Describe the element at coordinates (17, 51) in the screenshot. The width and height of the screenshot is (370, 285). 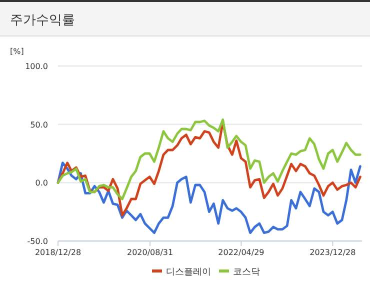
I see `ylabel: [%]` at that location.